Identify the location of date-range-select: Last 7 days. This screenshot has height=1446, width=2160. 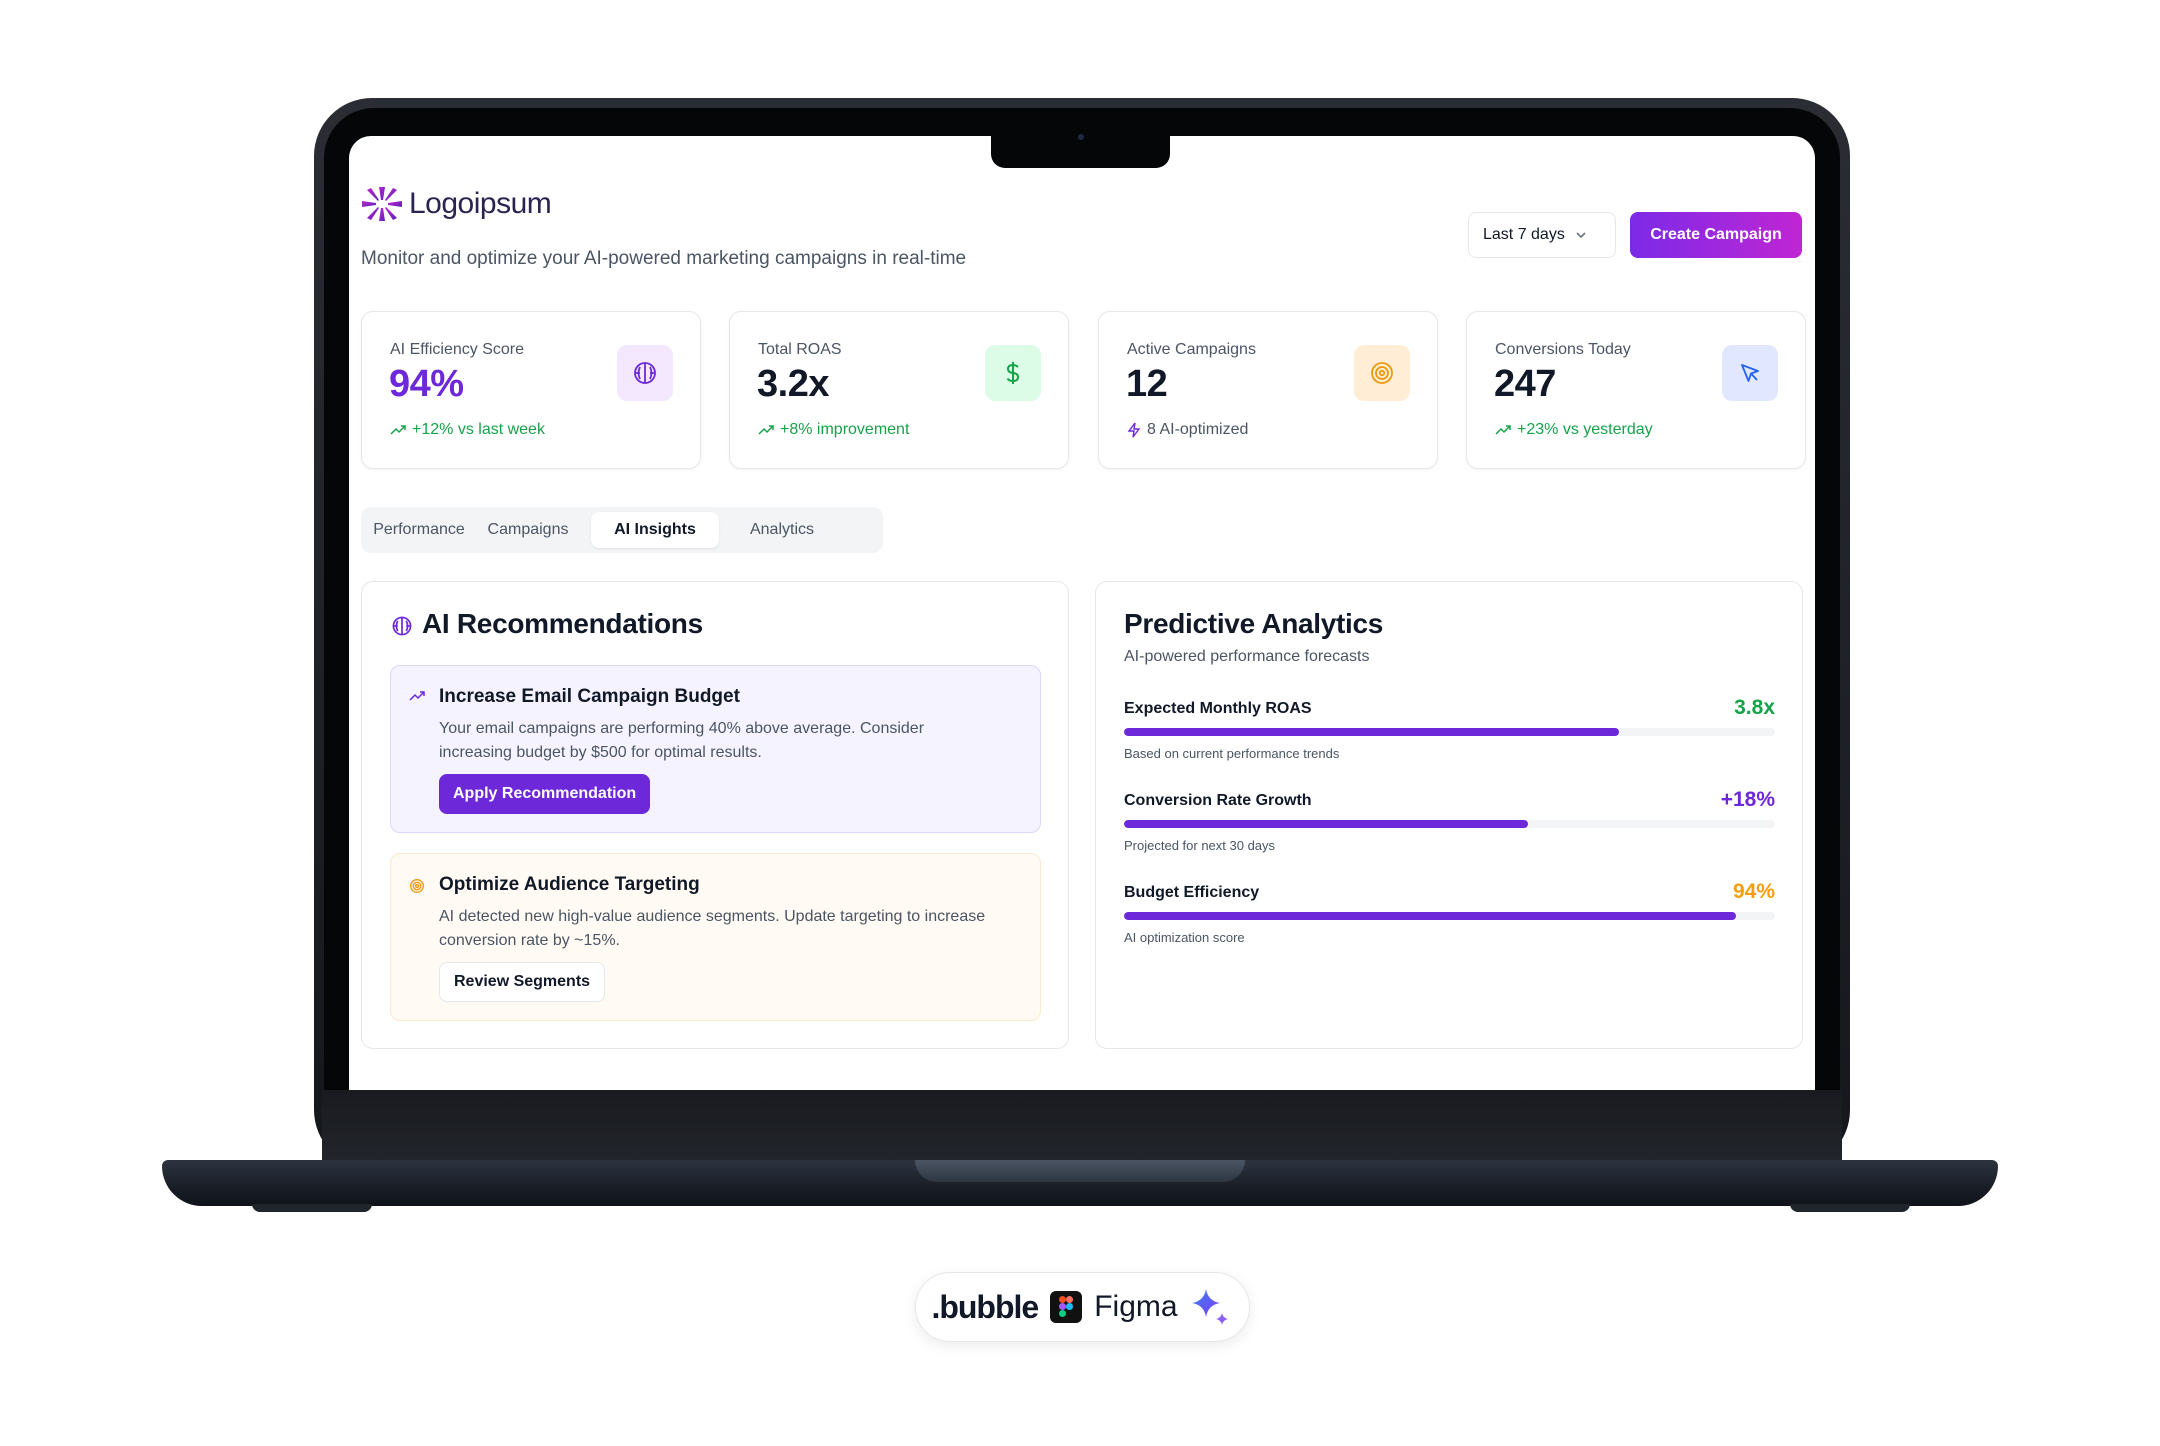
(1542, 235).